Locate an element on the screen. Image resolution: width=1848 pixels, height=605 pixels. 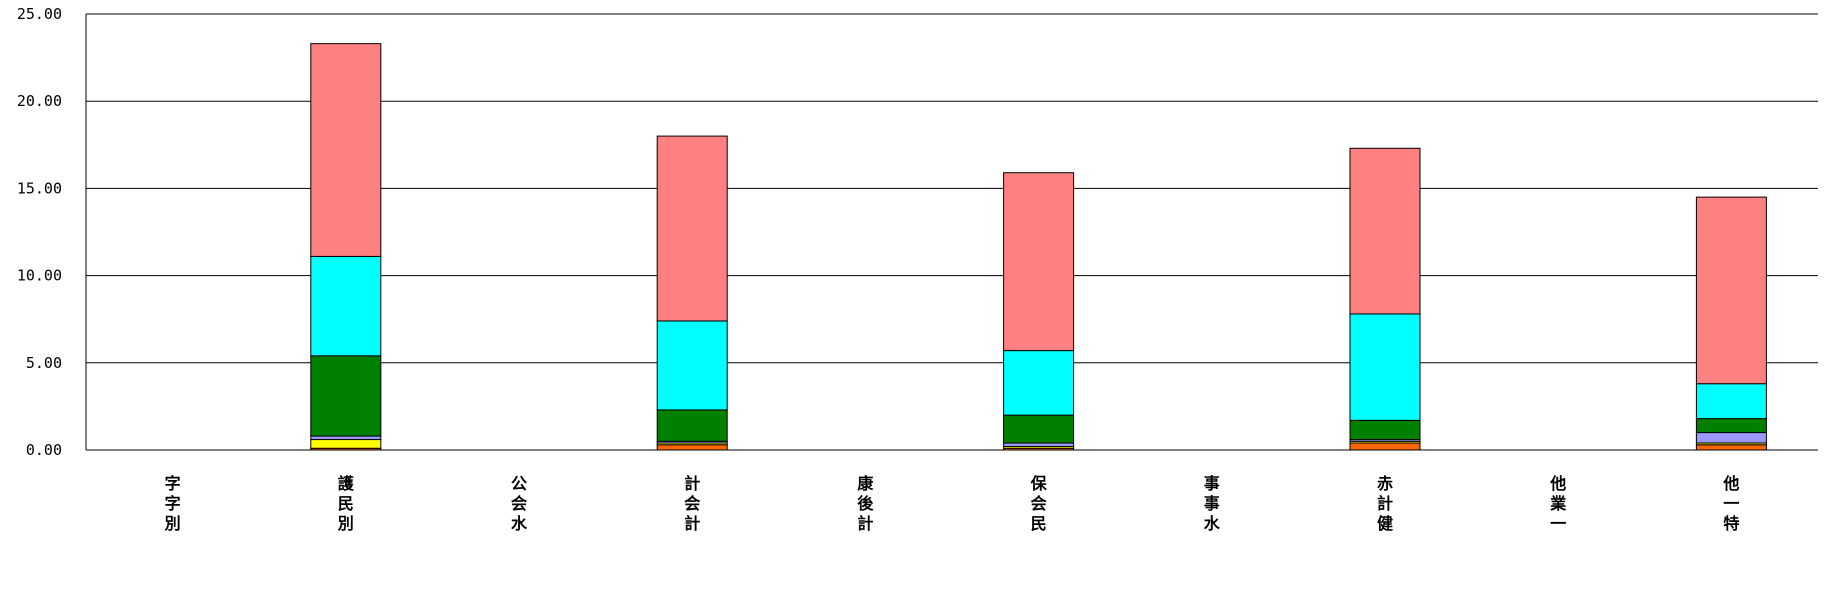
x-tick-label-group: 康後計 is located at coordinates (865, 503).